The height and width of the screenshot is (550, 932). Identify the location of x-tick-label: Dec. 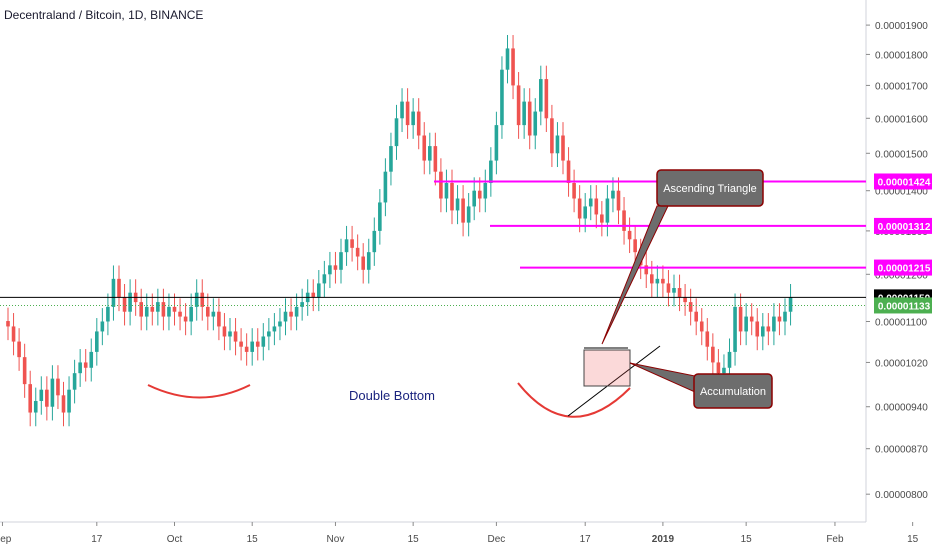
(497, 539).